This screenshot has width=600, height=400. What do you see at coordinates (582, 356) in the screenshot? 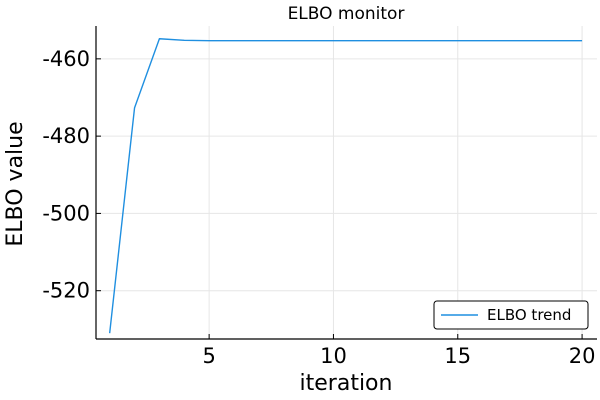
I see `x-tick-label-20: 20` at bounding box center [582, 356].